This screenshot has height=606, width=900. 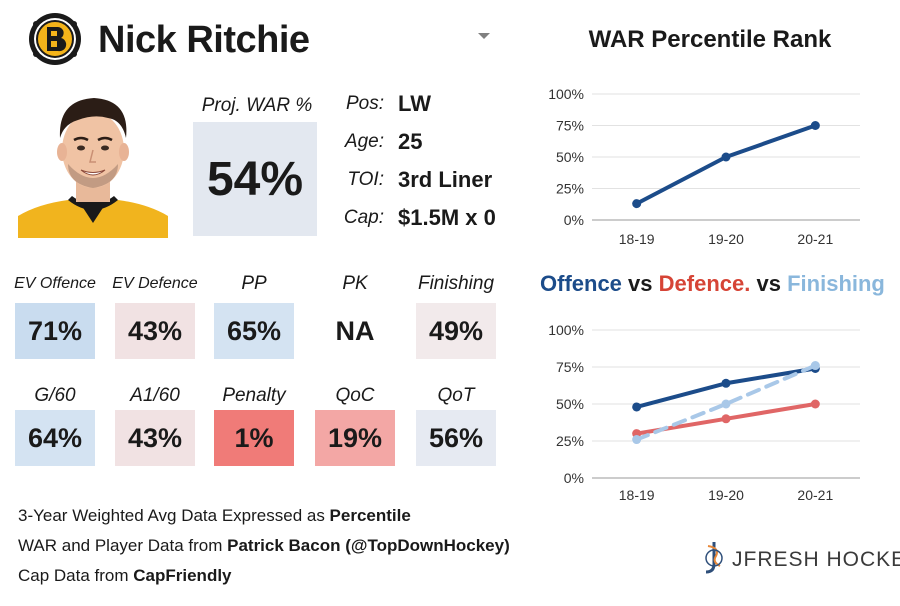 I want to click on title-defence: Defence., so click(x=704, y=283).